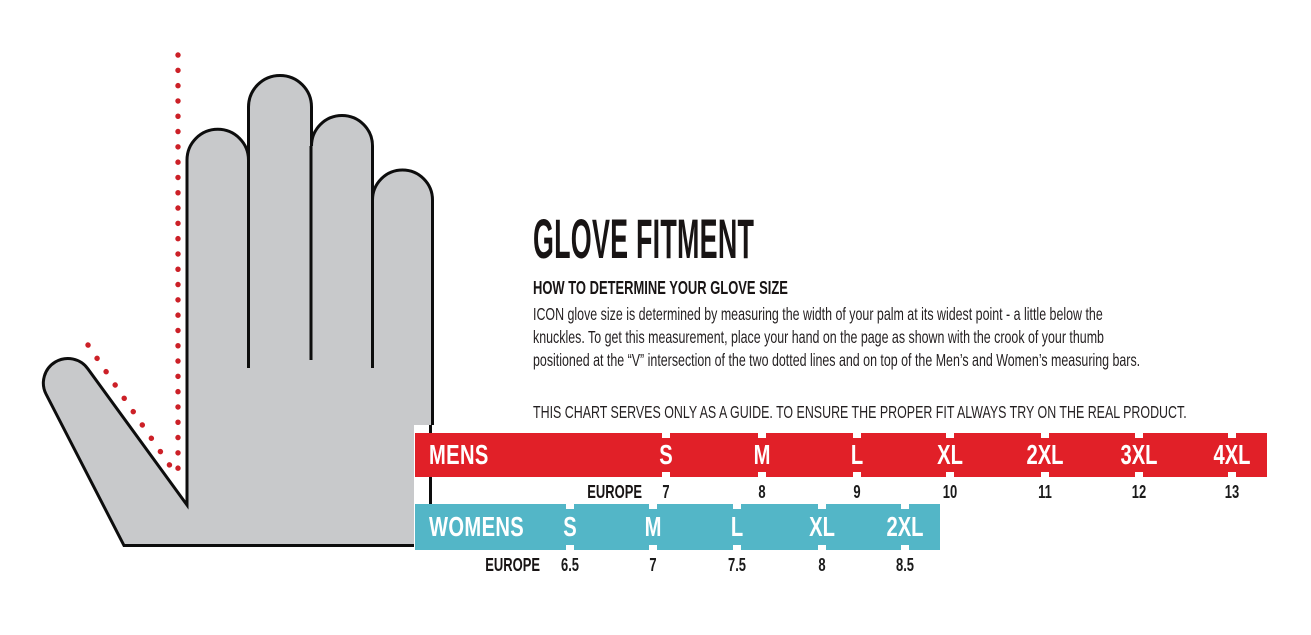  I want to click on womens-europe-label: EUROPE, so click(512, 565).